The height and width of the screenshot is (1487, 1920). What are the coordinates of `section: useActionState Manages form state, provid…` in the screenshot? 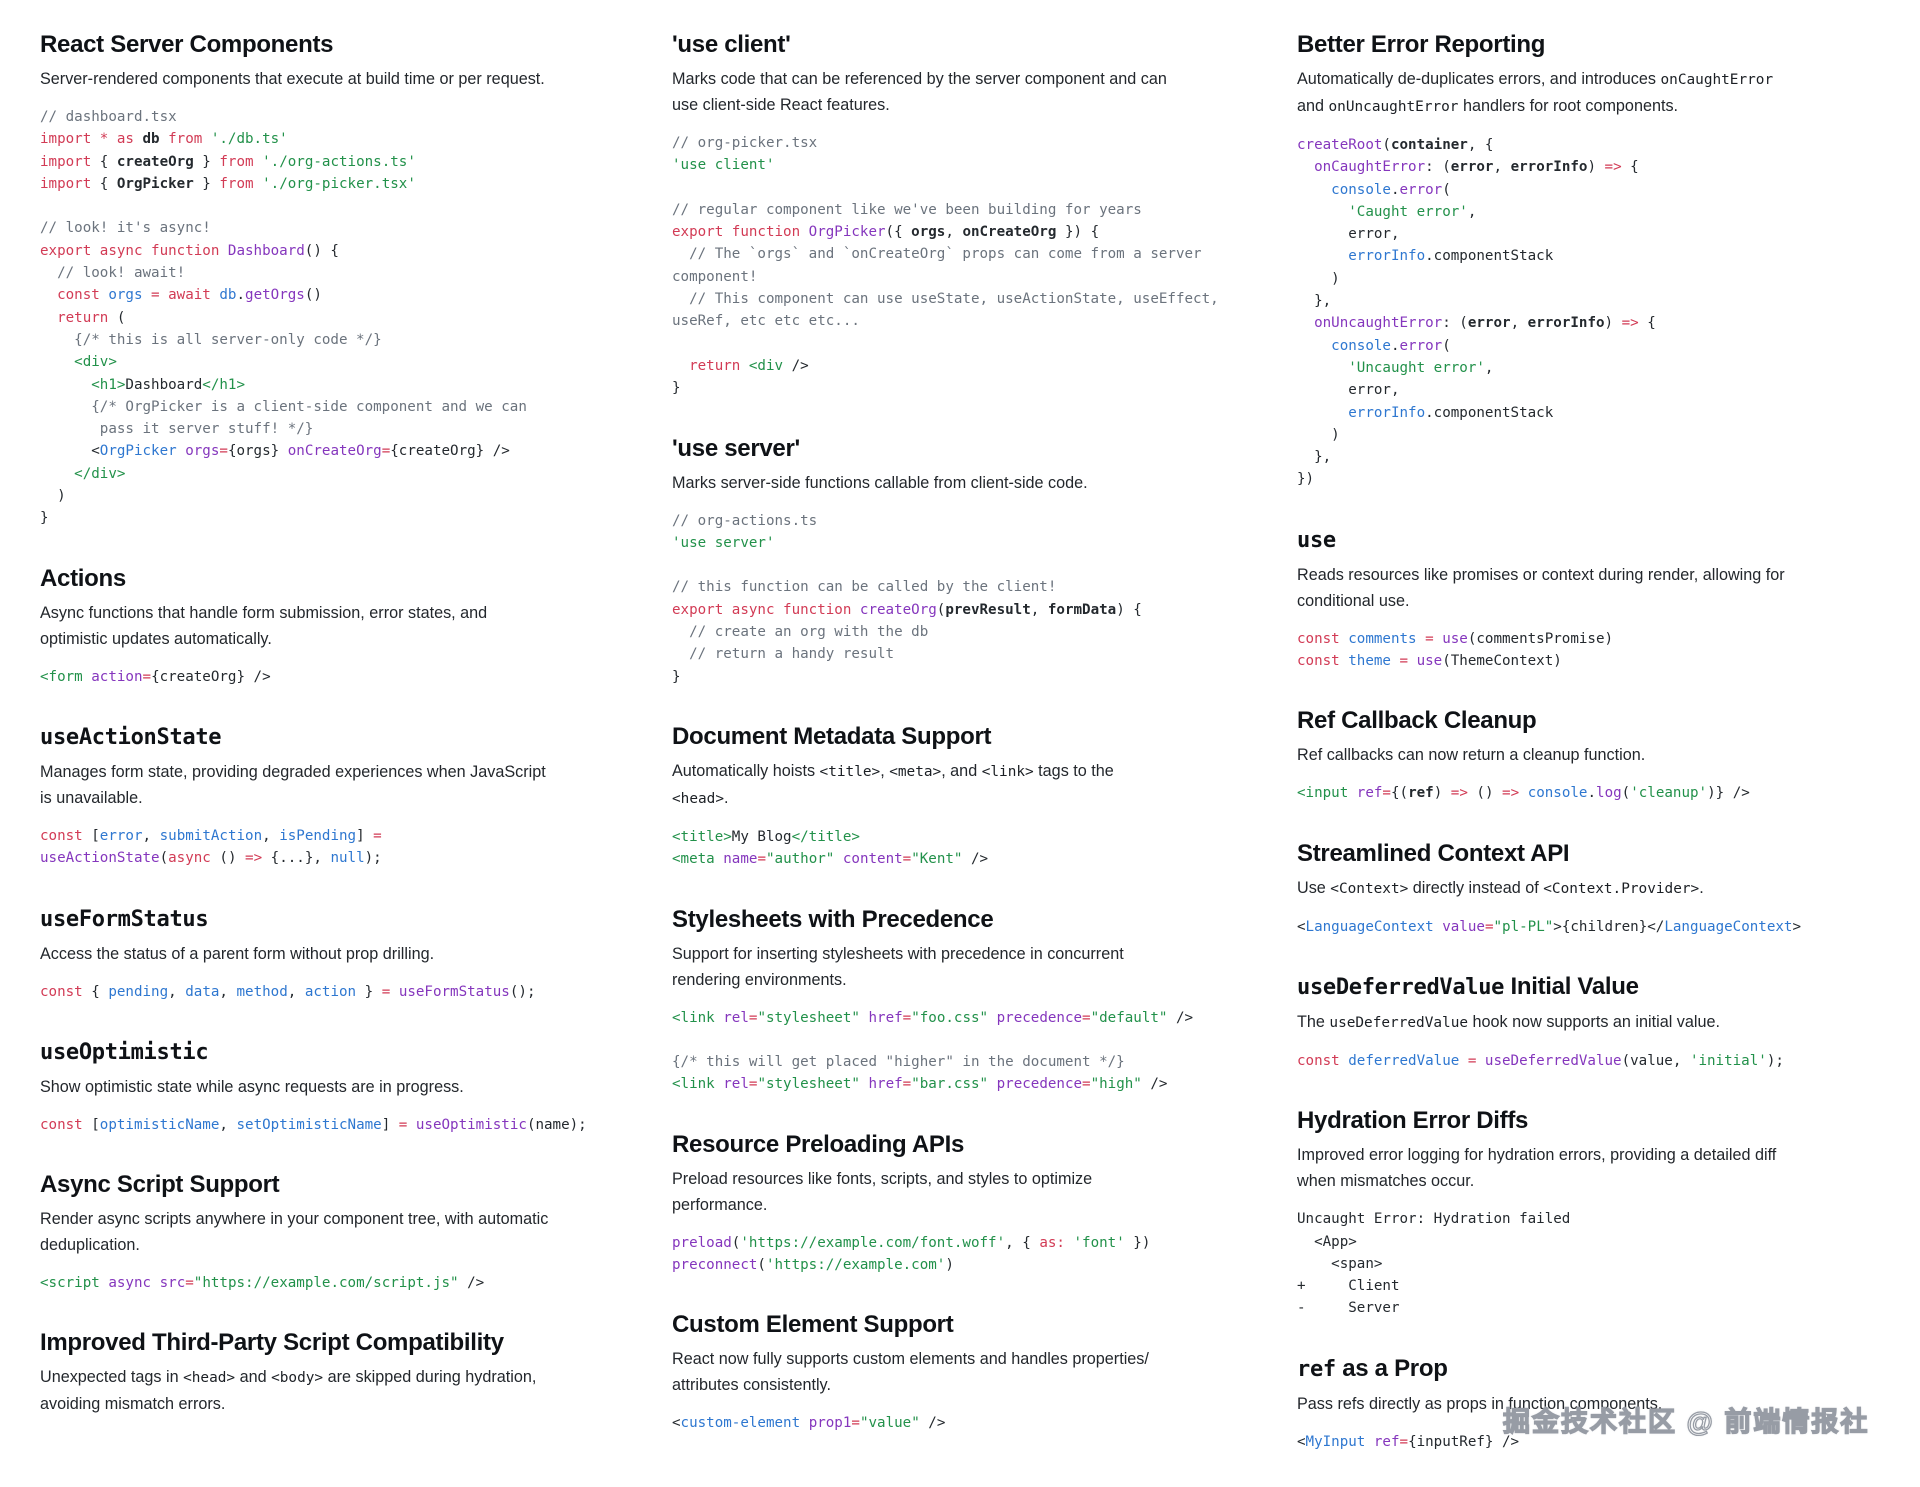 It's located at (327, 796).